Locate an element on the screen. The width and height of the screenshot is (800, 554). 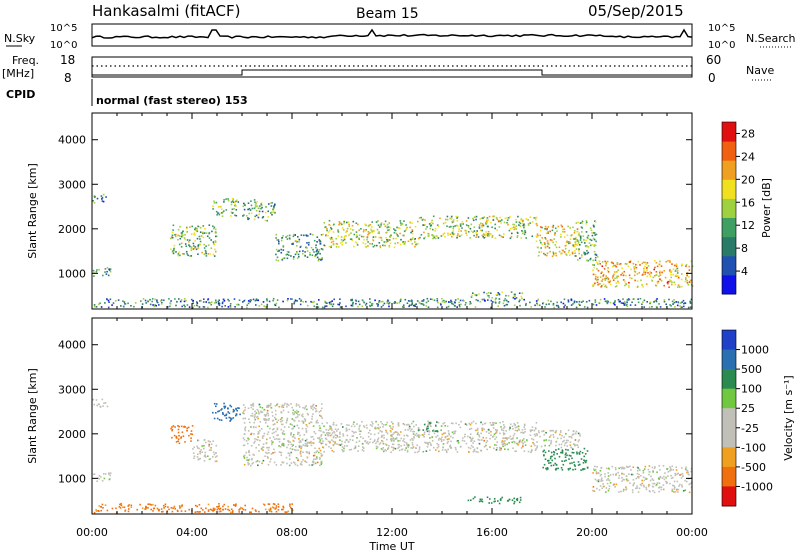
noise-search-label: N.Search is located at coordinates (771, 38).